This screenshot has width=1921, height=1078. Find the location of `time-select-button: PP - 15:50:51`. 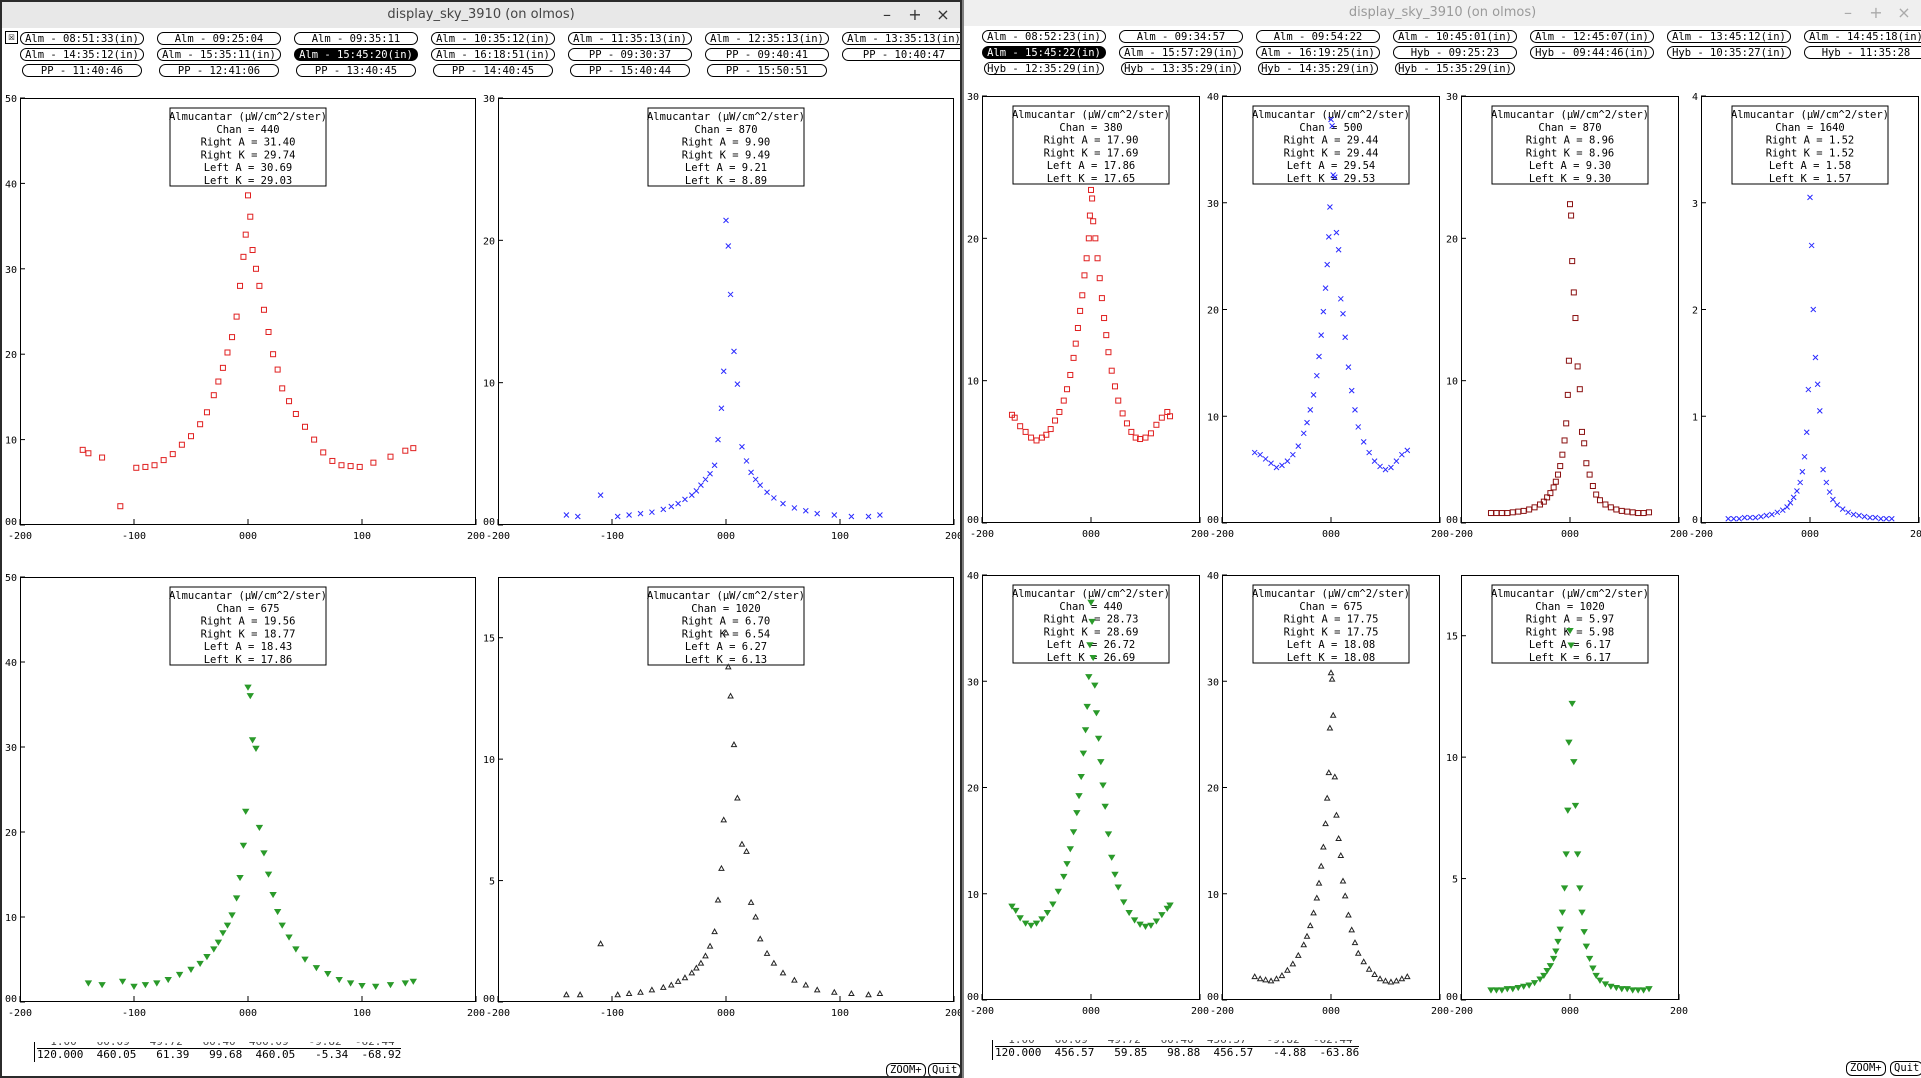

time-select-button: PP - 15:50:51 is located at coordinates (767, 70).